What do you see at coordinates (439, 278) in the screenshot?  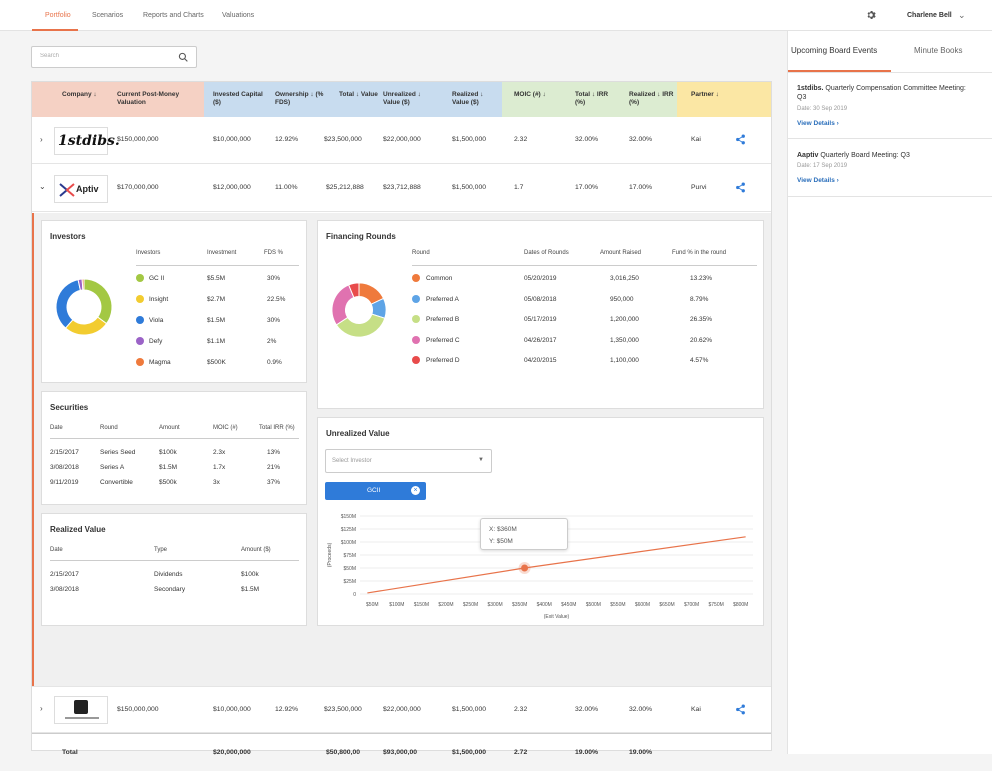 I see `round-name: Common` at bounding box center [439, 278].